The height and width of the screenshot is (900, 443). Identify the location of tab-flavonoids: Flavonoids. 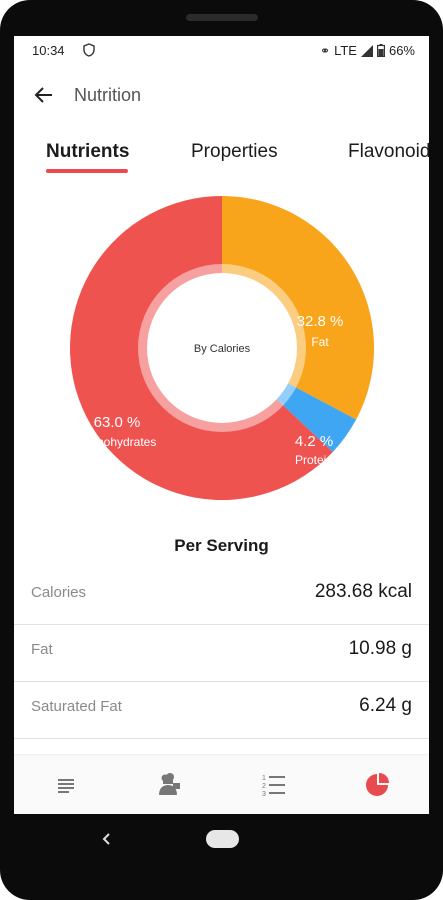
(388, 151).